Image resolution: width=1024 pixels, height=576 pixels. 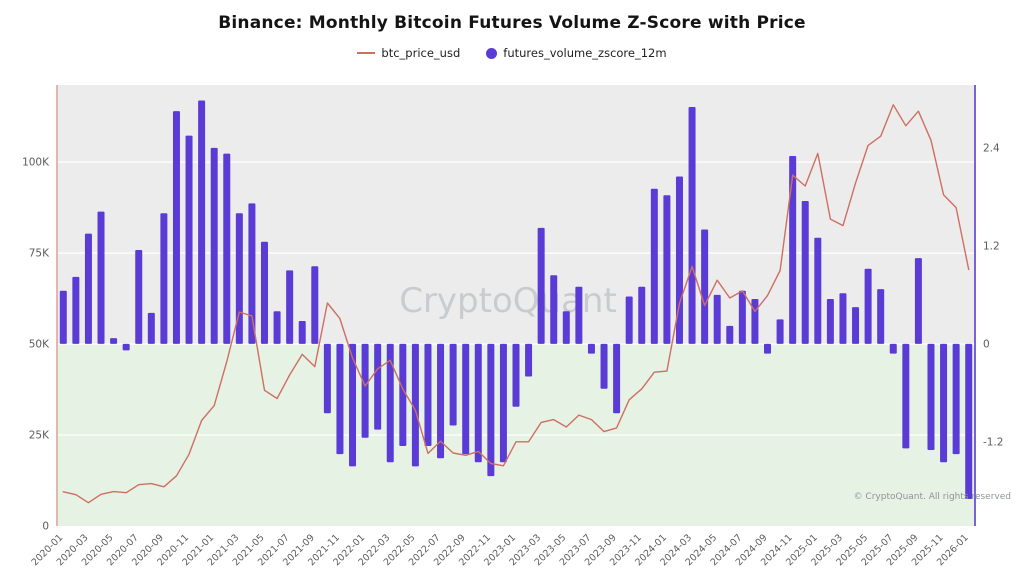 What do you see at coordinates (36, 163) in the screenshot?
I see `left-axis-tick-label: 100K` at bounding box center [36, 163].